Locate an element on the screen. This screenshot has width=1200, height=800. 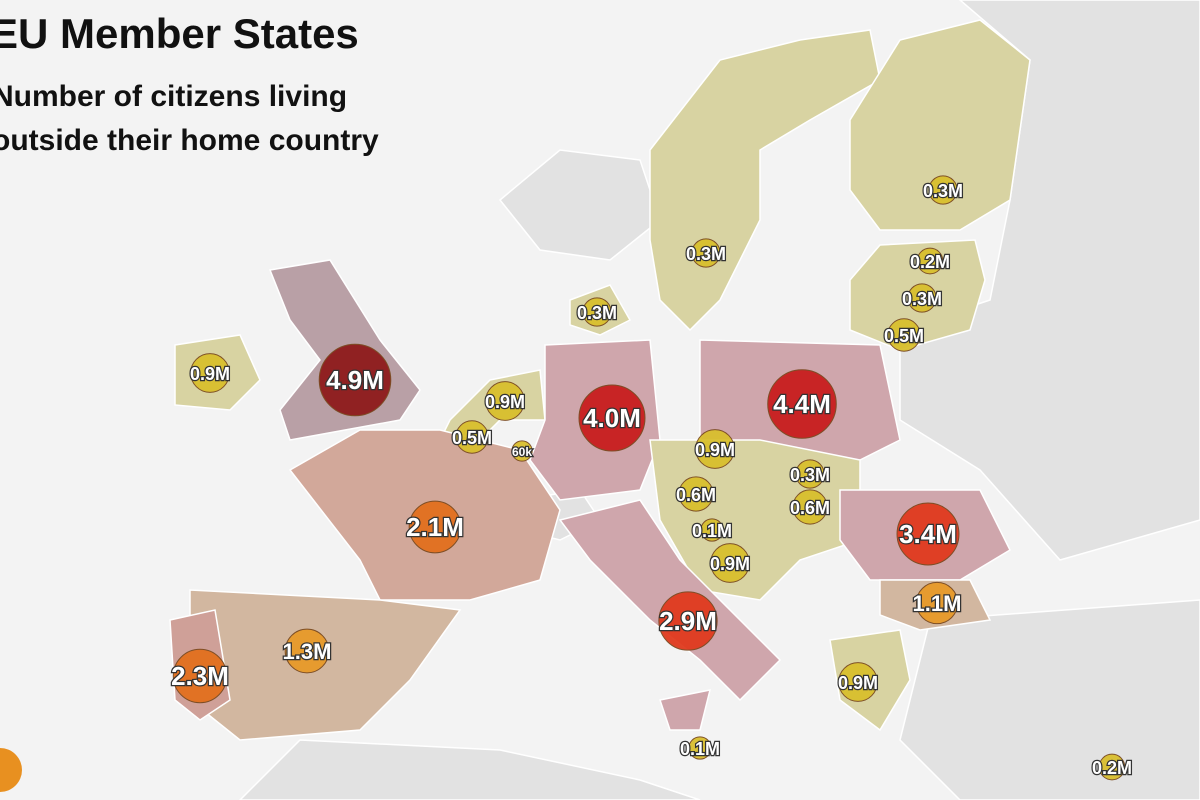
bubble-label: 2.1M is located at coordinates (435, 527).